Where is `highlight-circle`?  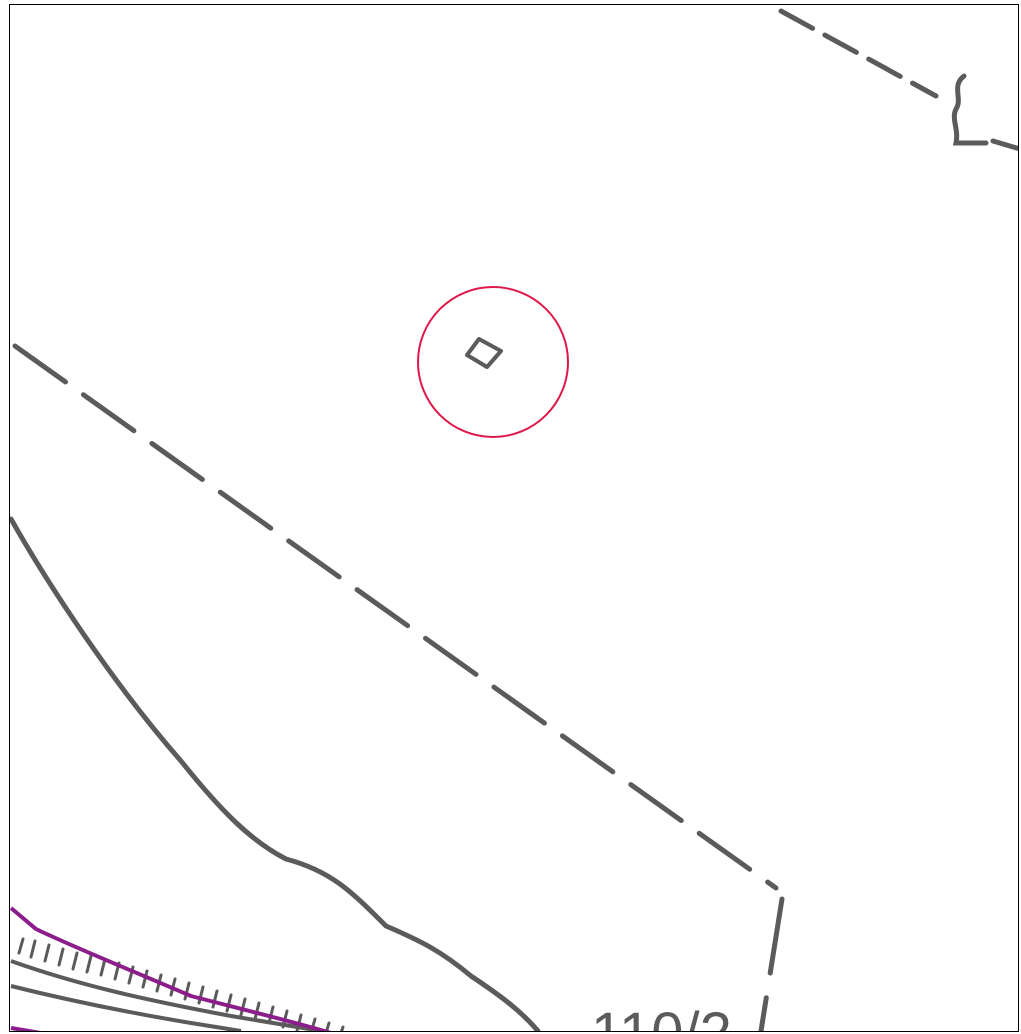
highlight-circle is located at coordinates (493, 362).